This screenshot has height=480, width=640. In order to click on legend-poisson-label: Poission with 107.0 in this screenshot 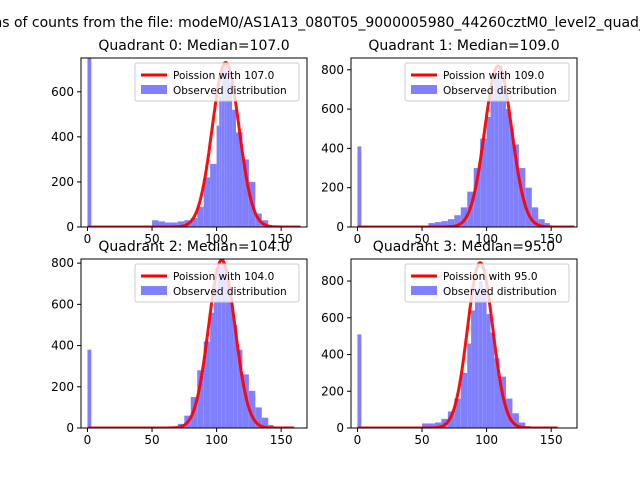, I will do `click(223, 76)`.